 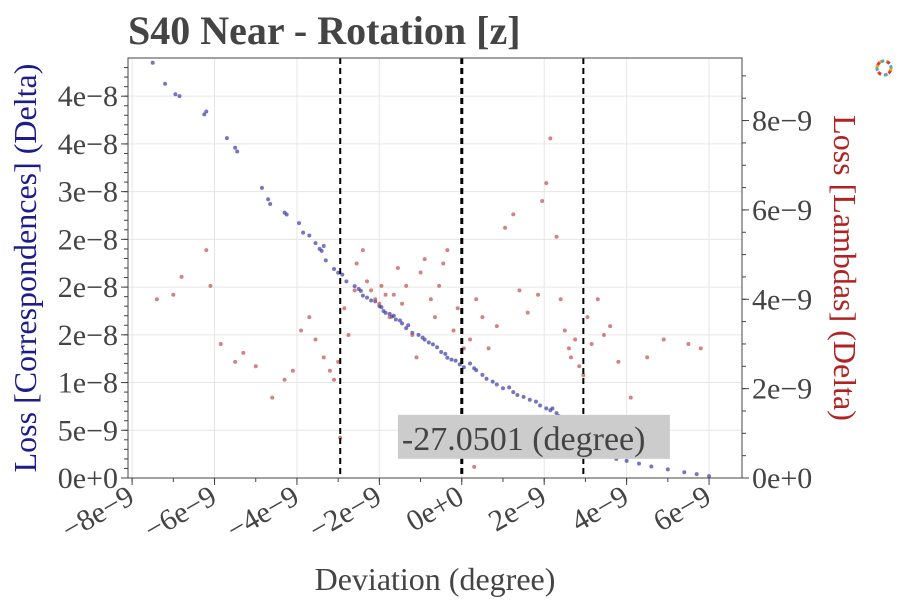 I want to click on annotation: -27.0501 (degree), so click(x=533, y=436).